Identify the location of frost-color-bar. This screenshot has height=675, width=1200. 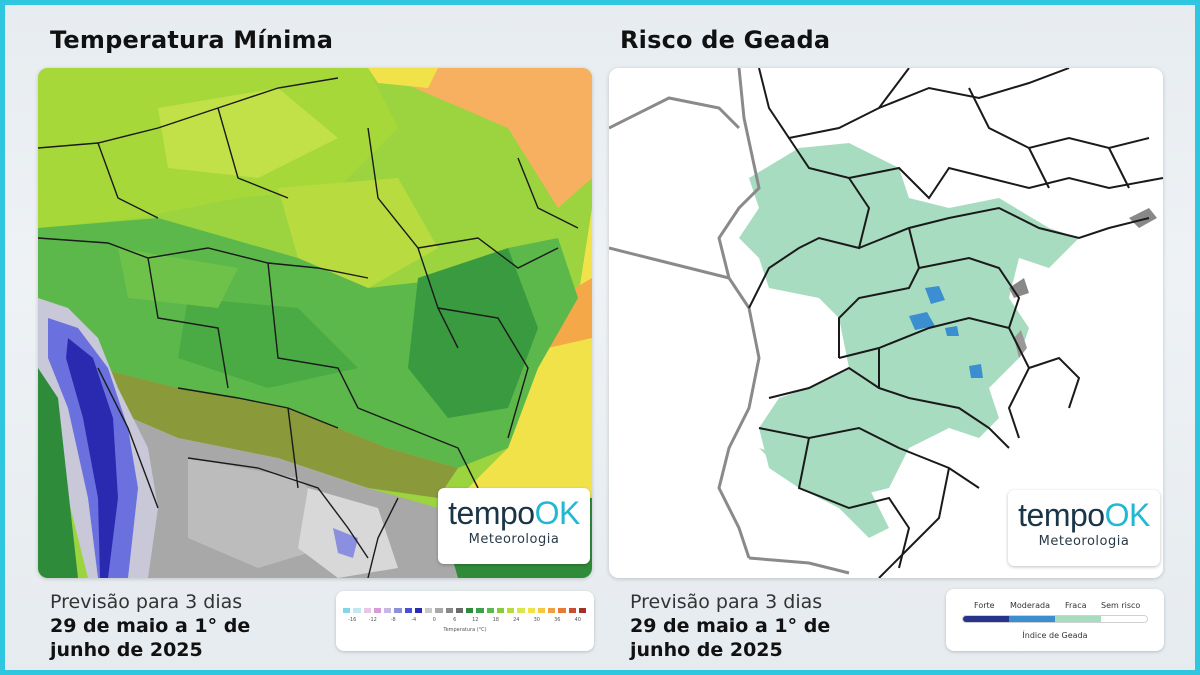
(1055, 619).